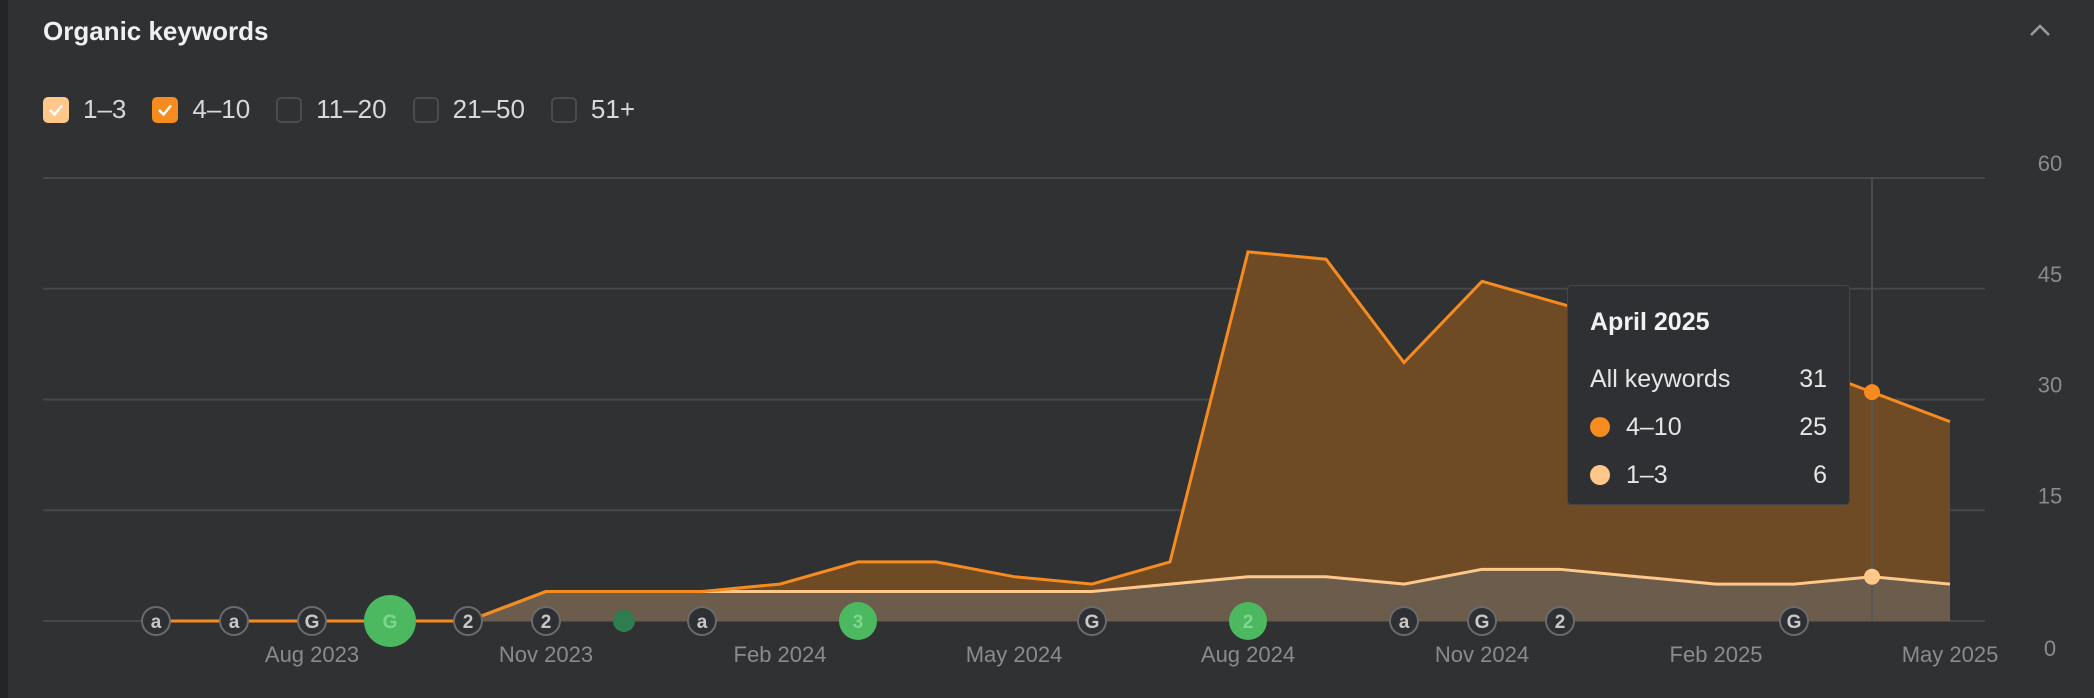 The image size is (2094, 698). I want to click on chevron-up-icon, so click(2040, 30).